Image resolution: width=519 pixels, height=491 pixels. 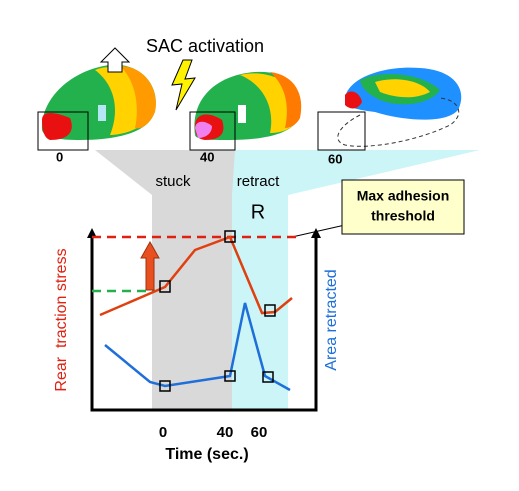 I want to click on x-tick-label: 60, so click(x=259, y=432).